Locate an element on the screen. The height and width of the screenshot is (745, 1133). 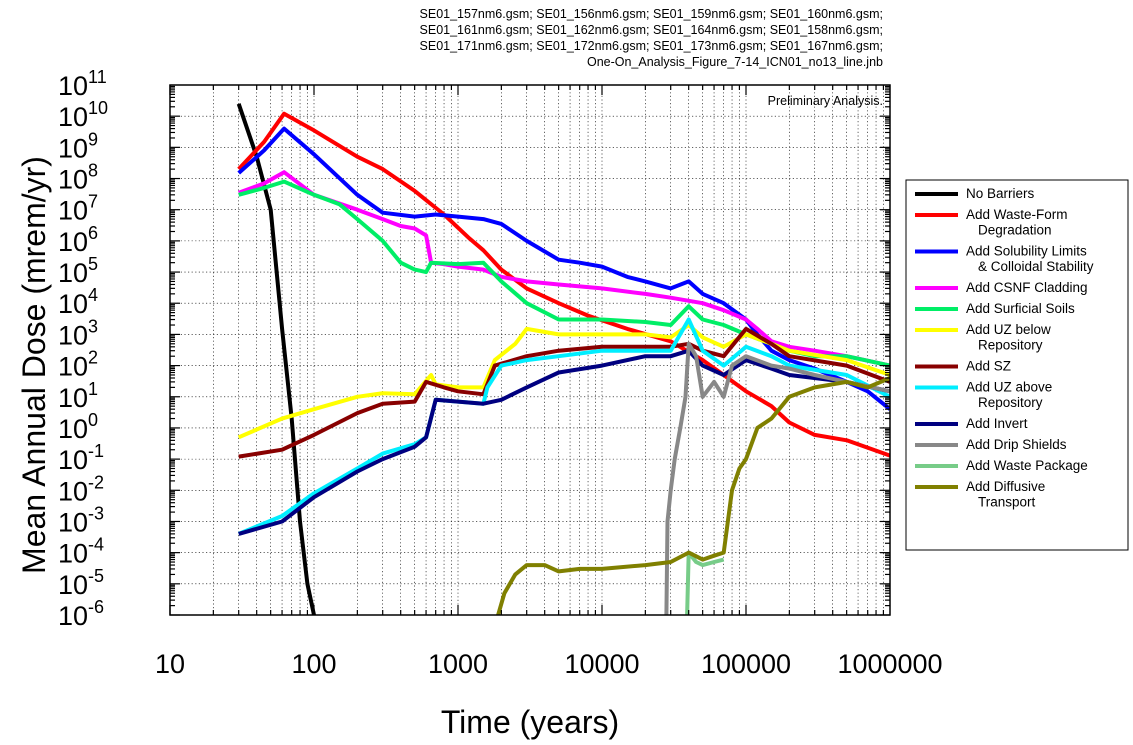
y-tick-label: 10¹¹ is located at coordinates (82, 84).